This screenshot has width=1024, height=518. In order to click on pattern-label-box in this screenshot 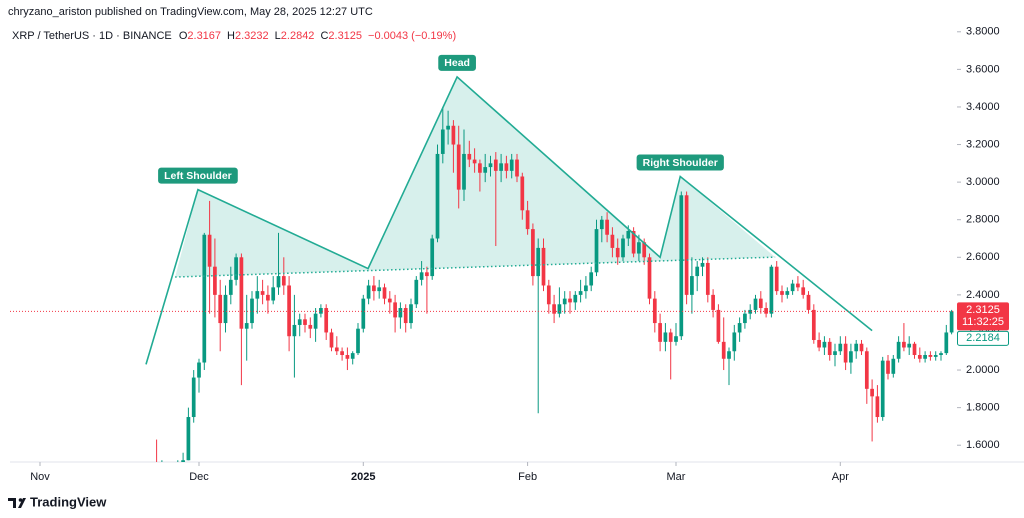, I will do `click(457, 62)`.